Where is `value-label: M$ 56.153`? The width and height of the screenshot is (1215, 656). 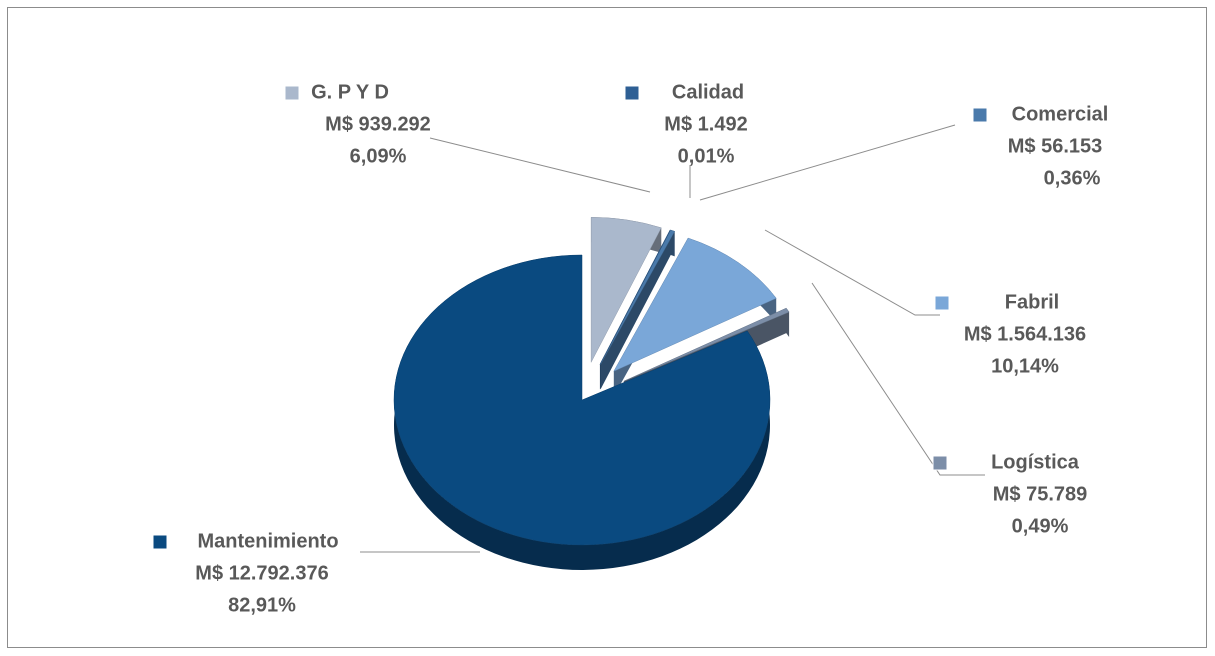
value-label: M$ 56.153 is located at coordinates (1055, 146).